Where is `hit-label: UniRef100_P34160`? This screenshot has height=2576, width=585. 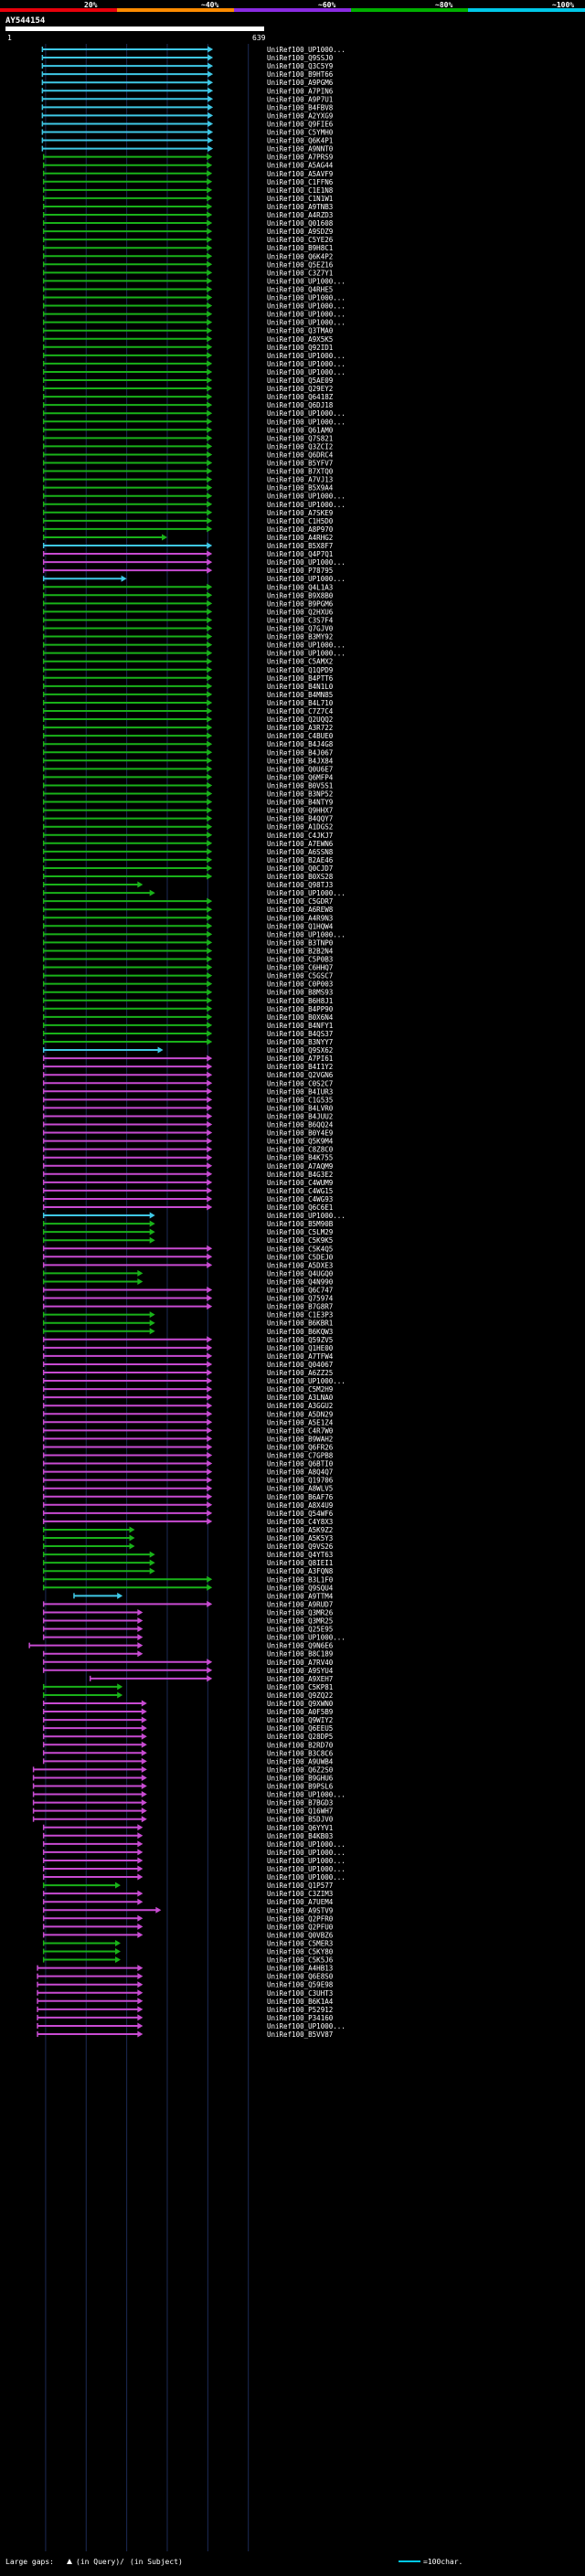
hit-label: UniRef100_P34160 is located at coordinates (300, 2018).